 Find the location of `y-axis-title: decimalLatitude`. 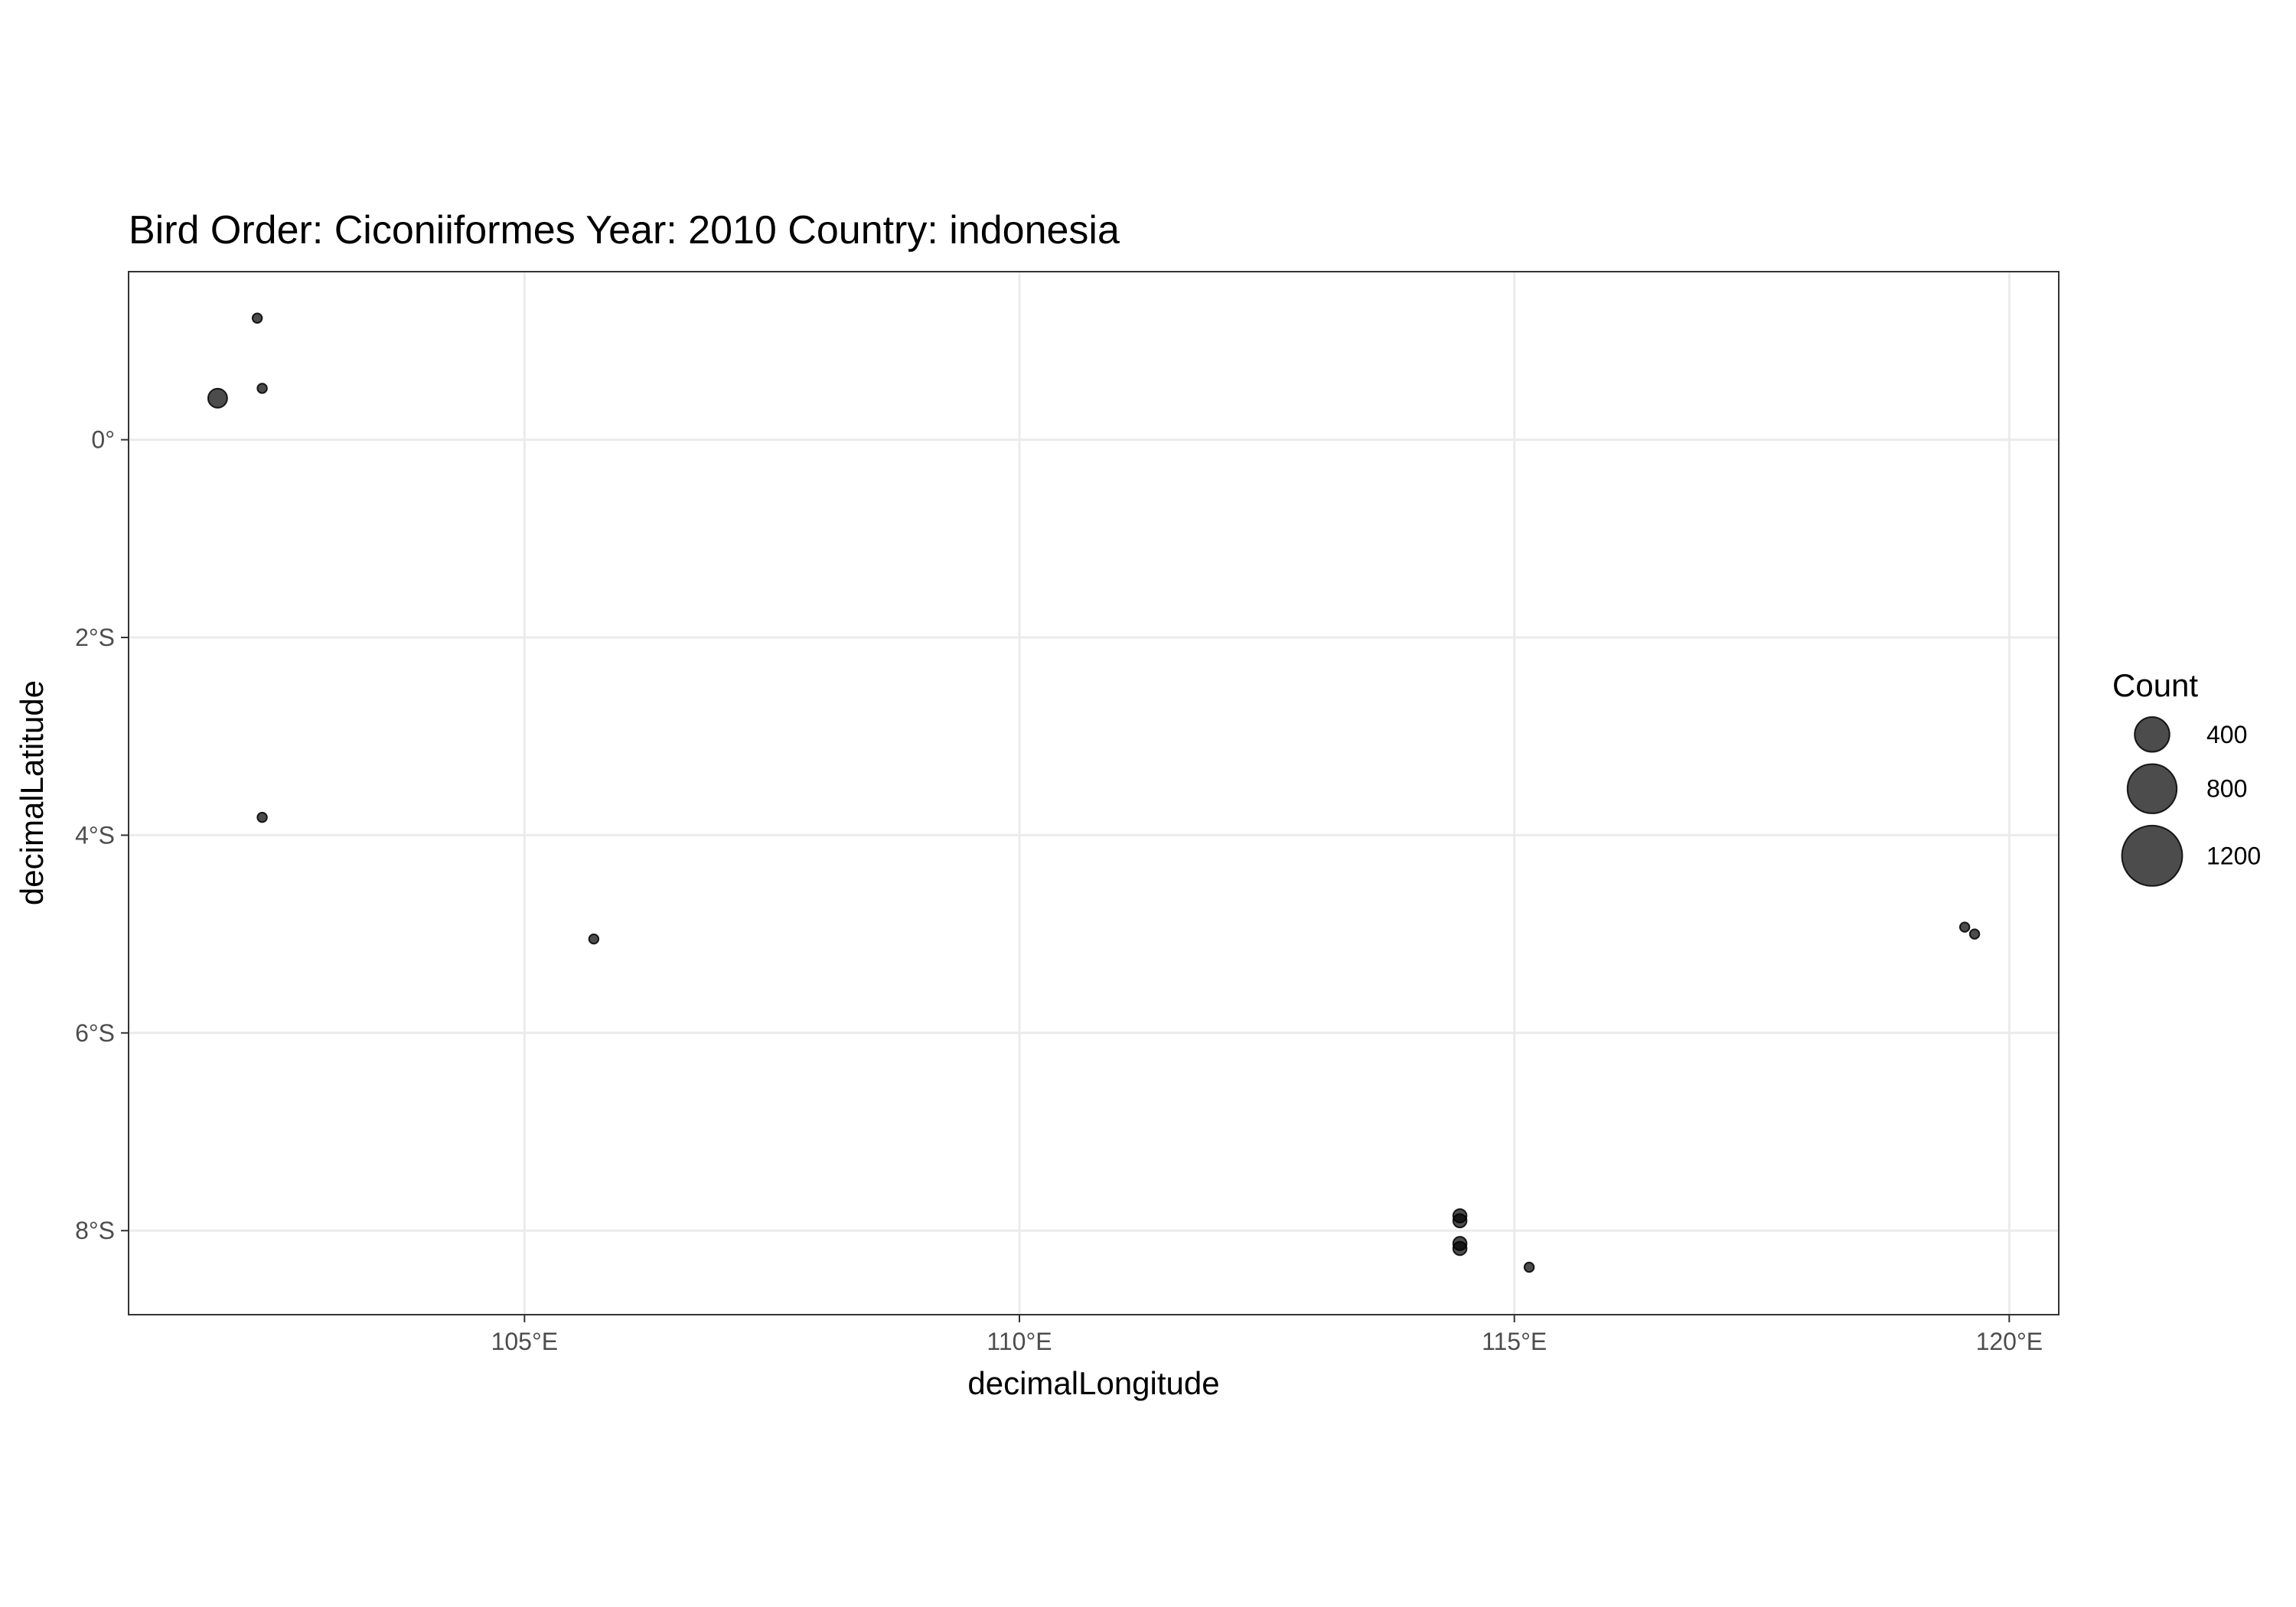

y-axis-title: decimalLatitude is located at coordinates (32, 793).